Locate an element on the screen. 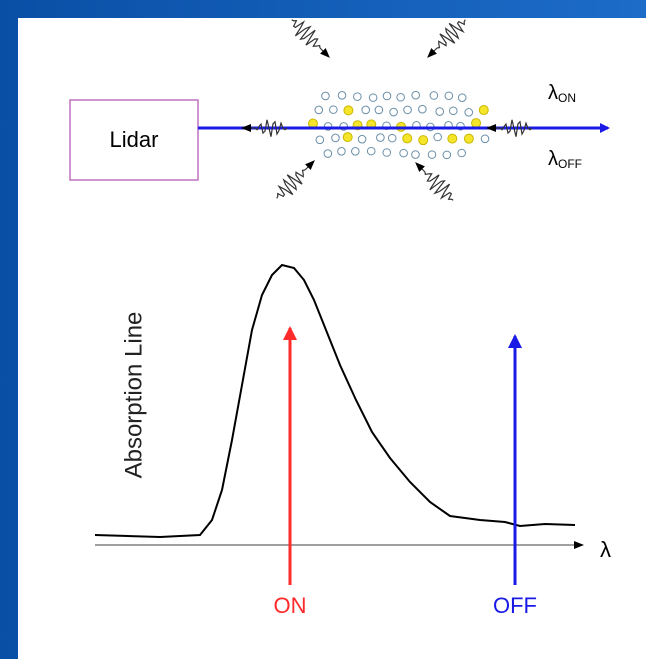 This screenshot has height=659, width=646. photons is located at coordinates (387, 110).